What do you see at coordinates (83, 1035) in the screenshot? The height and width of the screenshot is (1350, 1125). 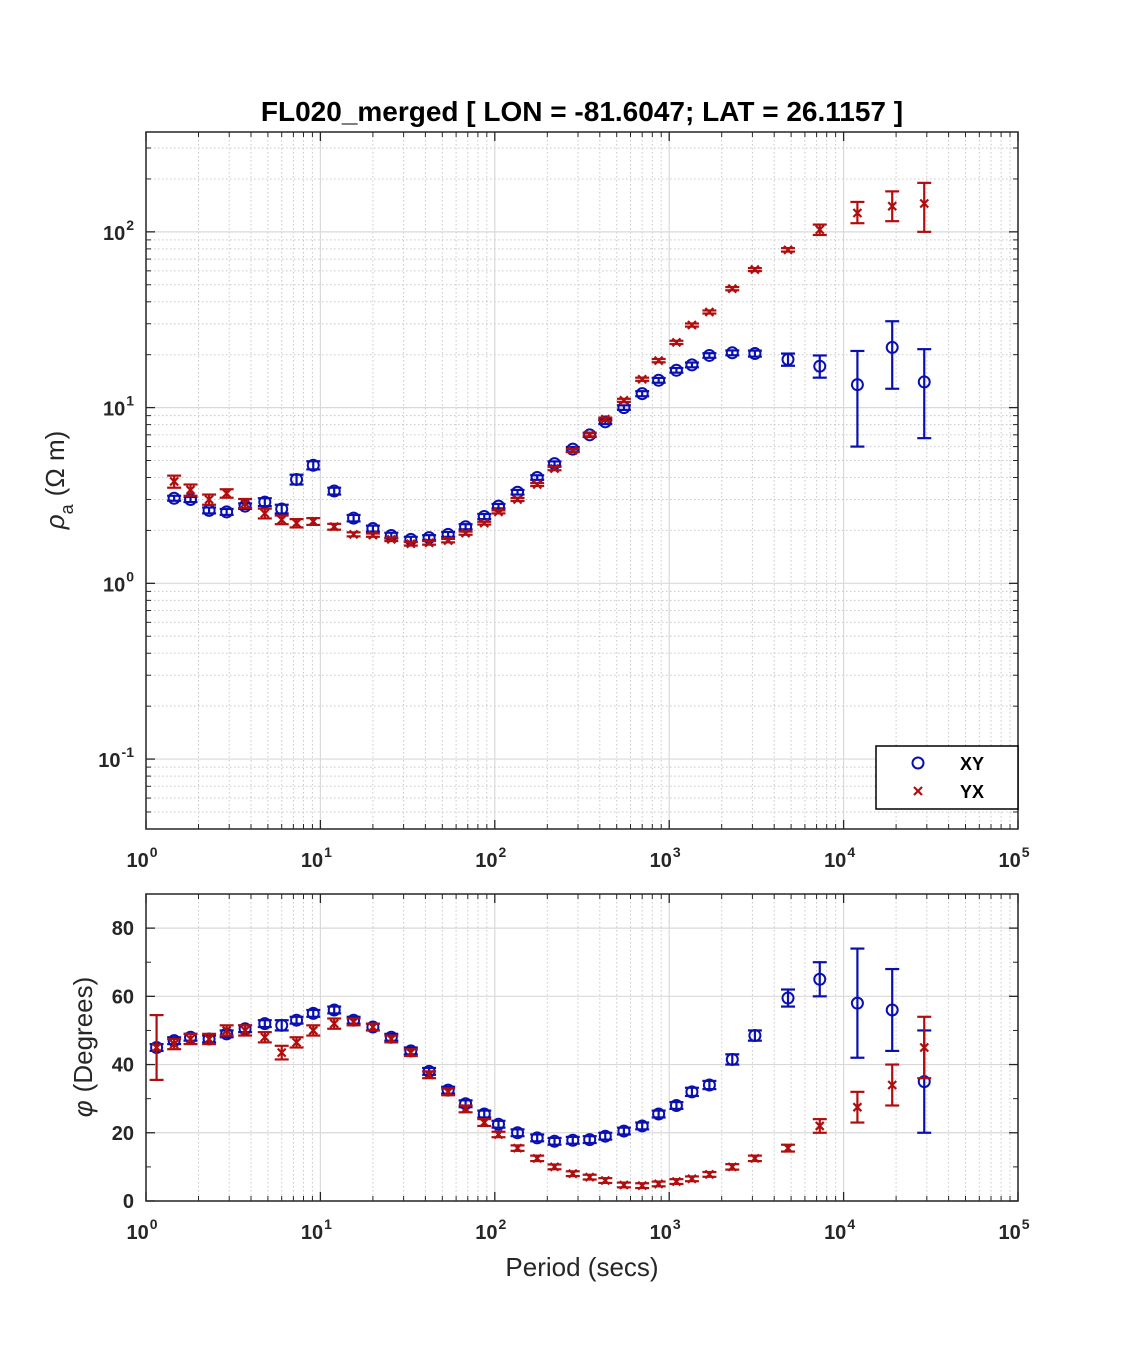 I see `phi-unit: (Degrees)` at bounding box center [83, 1035].